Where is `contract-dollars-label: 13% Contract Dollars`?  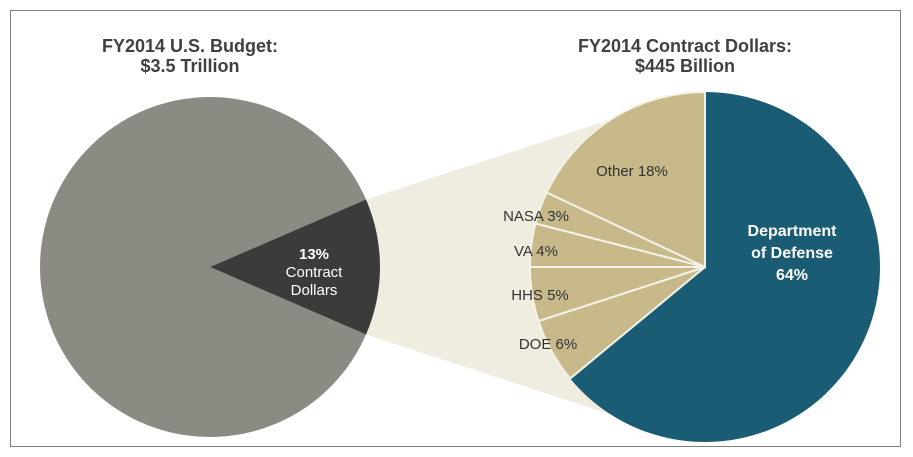
contract-dollars-label: 13% Contract Dollars is located at coordinates (315, 272).